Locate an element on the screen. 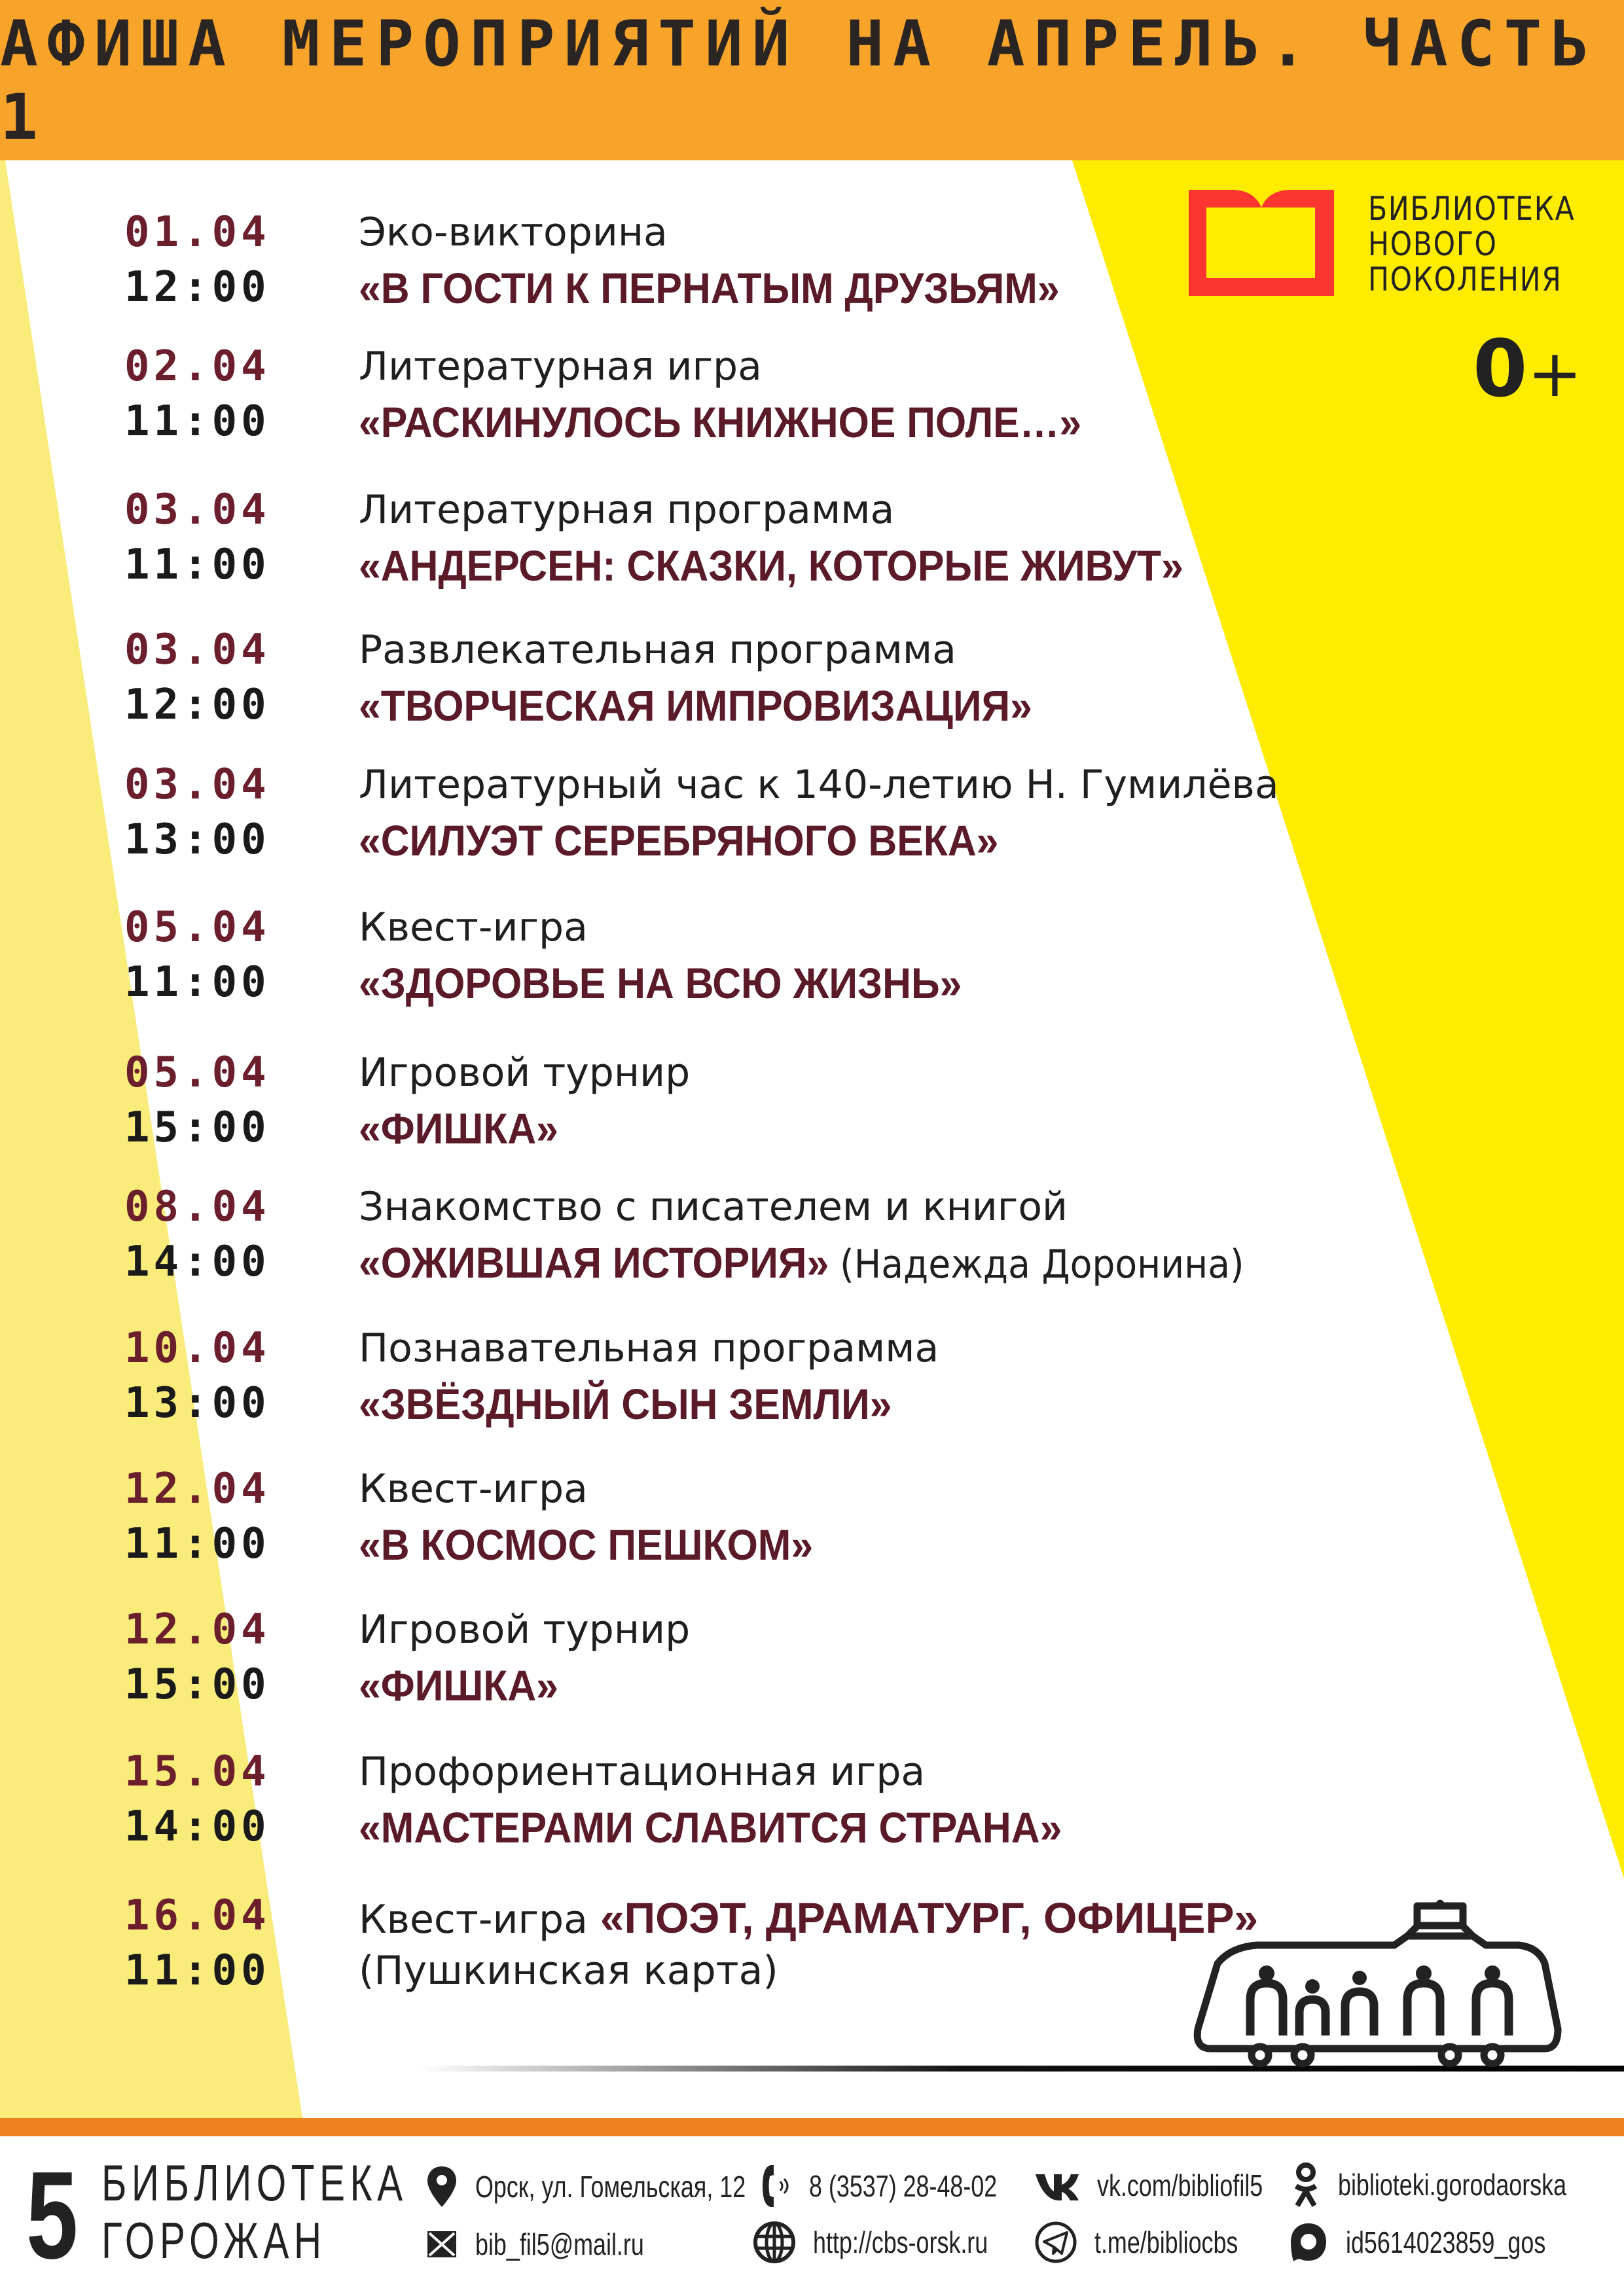 This screenshot has width=1624, height=2296. logo-text: БИБЛИОТЕКА НОВОГО ПОКОЛЕНИЯ is located at coordinates (1471, 244).